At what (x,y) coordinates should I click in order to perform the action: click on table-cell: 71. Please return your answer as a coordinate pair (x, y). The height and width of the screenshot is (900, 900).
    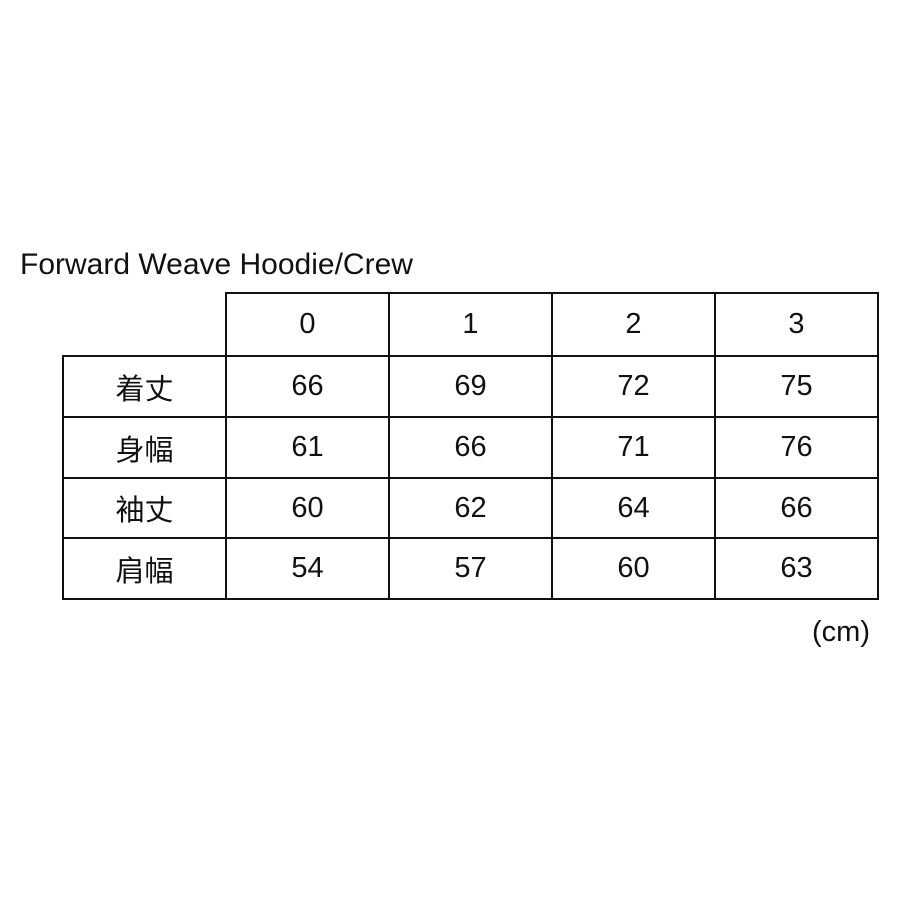
    Looking at the image, I should click on (633, 447).